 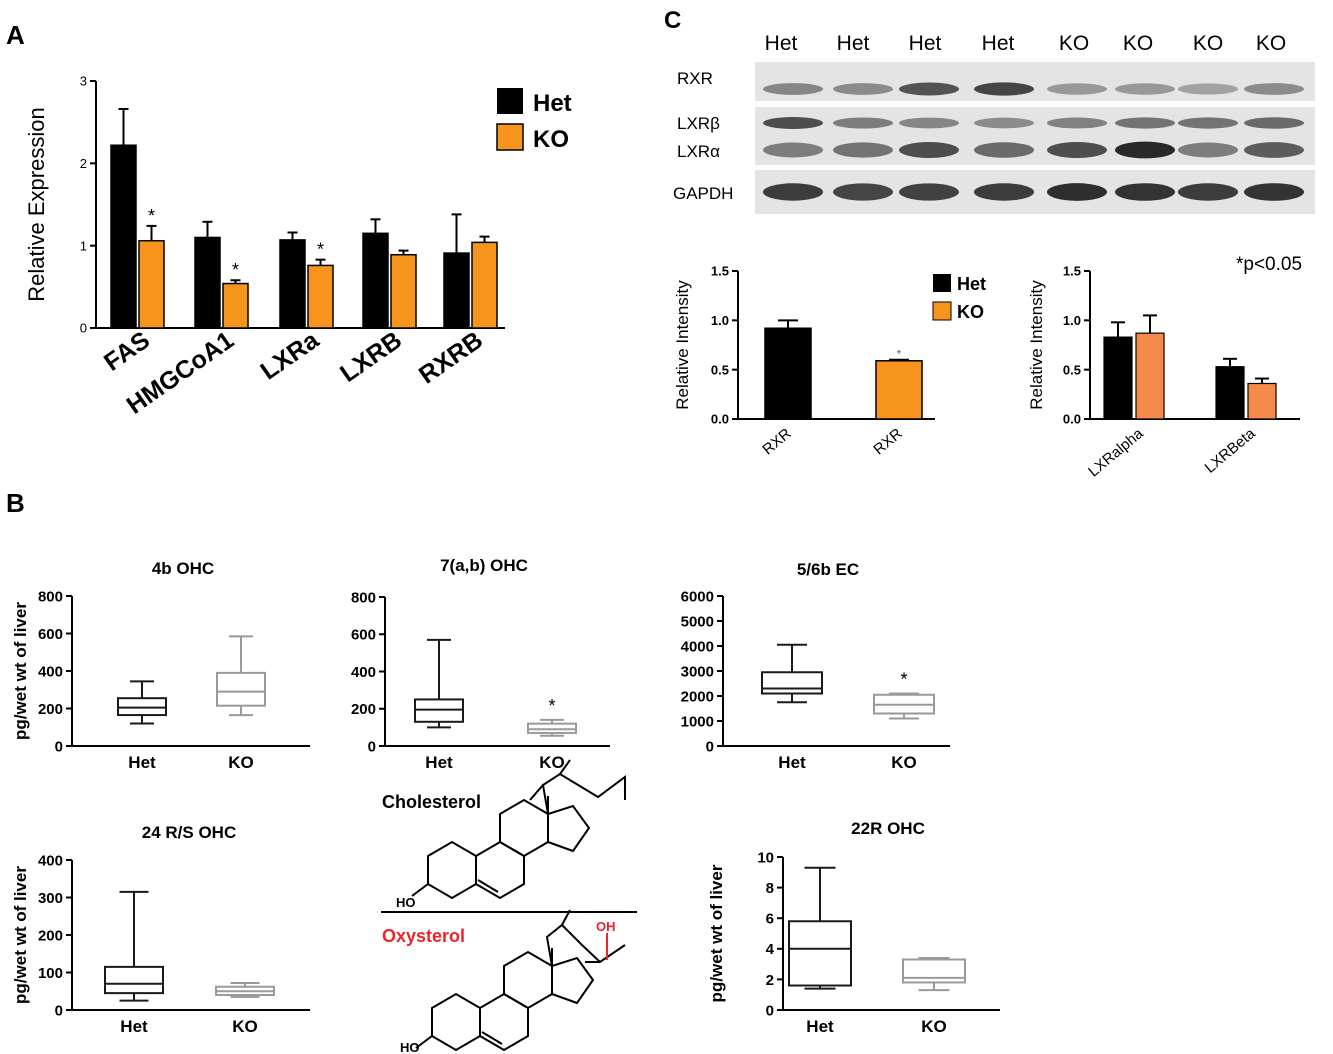 What do you see at coordinates (765, 857) in the screenshot?
I see `y-tick-label: 10` at bounding box center [765, 857].